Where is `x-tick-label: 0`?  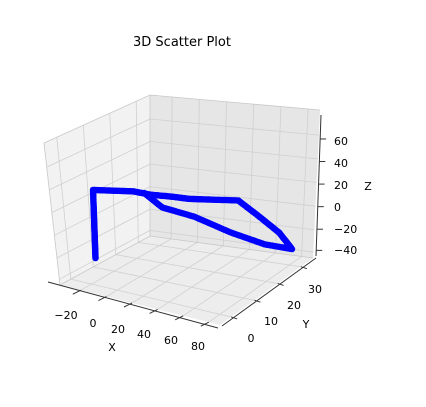 x-tick-label: 0 is located at coordinates (93, 323).